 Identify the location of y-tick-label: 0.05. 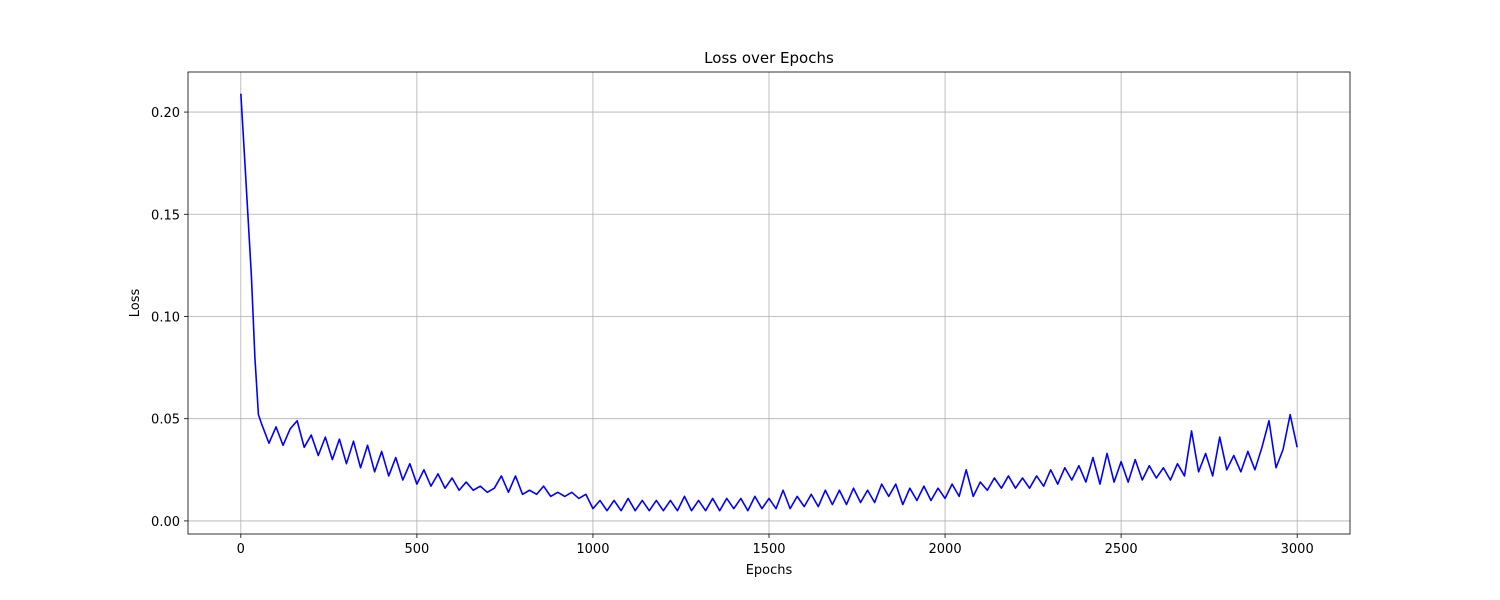
(165, 420).